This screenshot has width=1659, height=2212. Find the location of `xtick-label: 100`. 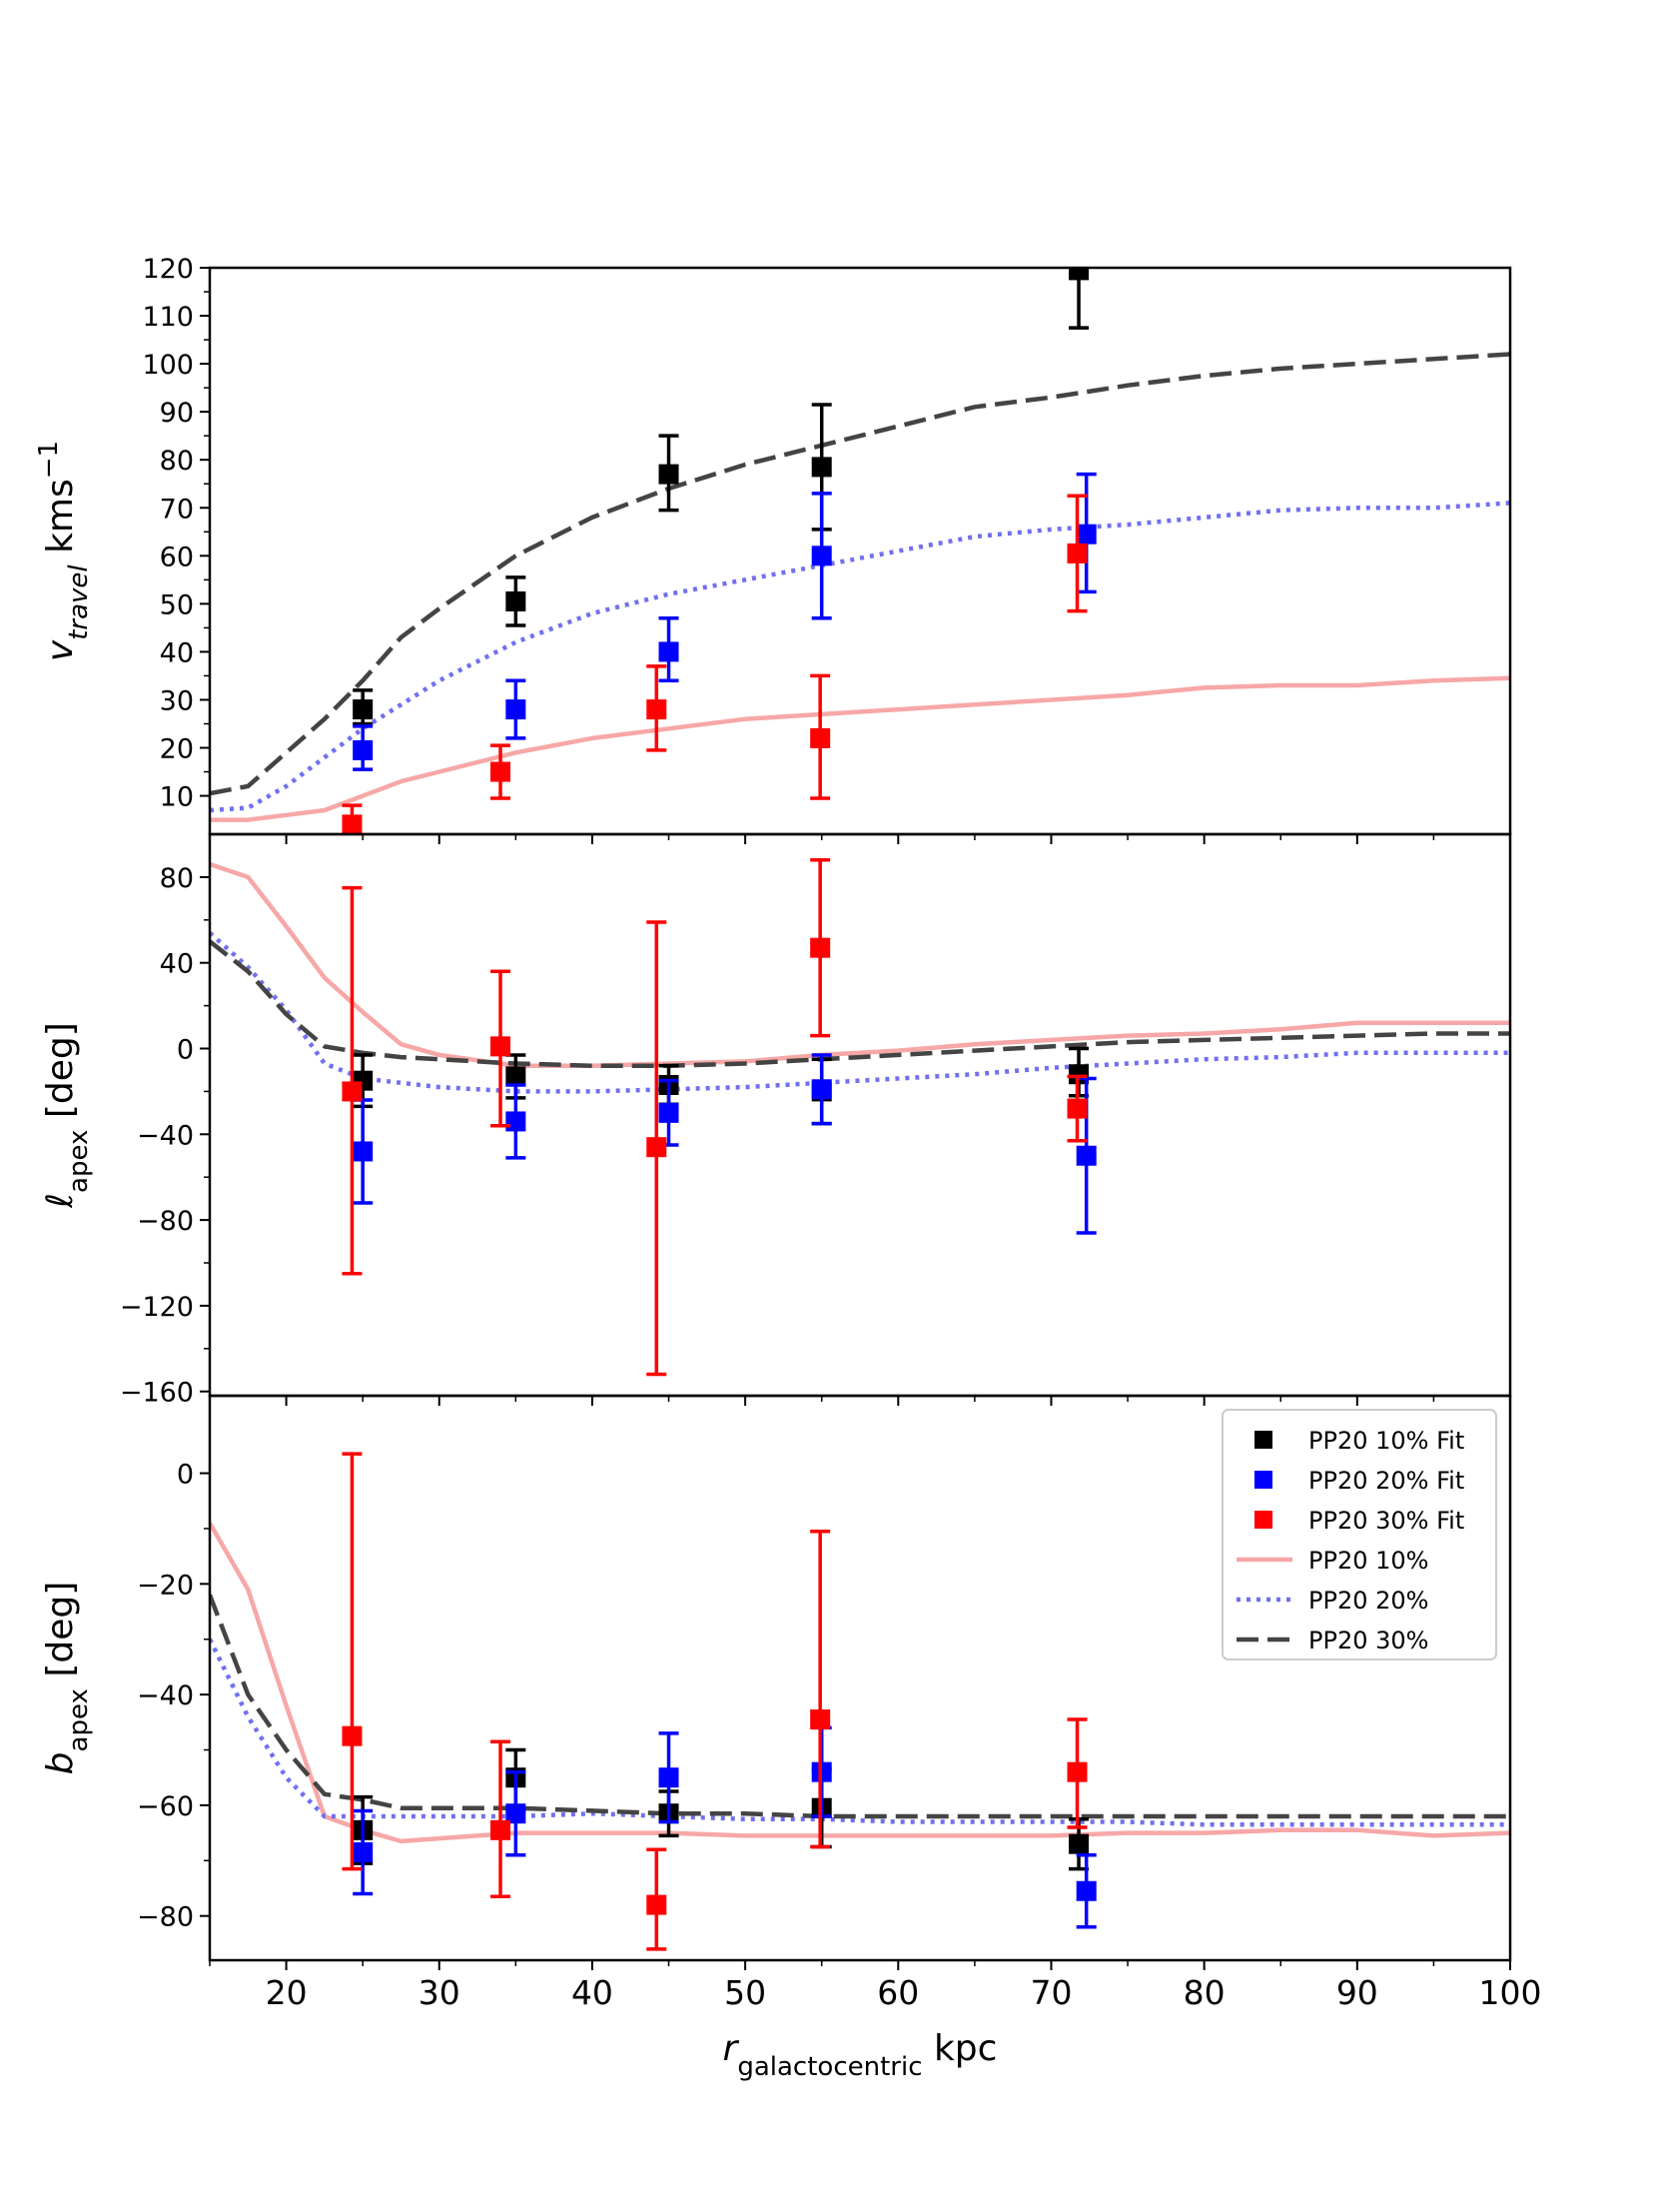

xtick-label: 100 is located at coordinates (1510, 1992).